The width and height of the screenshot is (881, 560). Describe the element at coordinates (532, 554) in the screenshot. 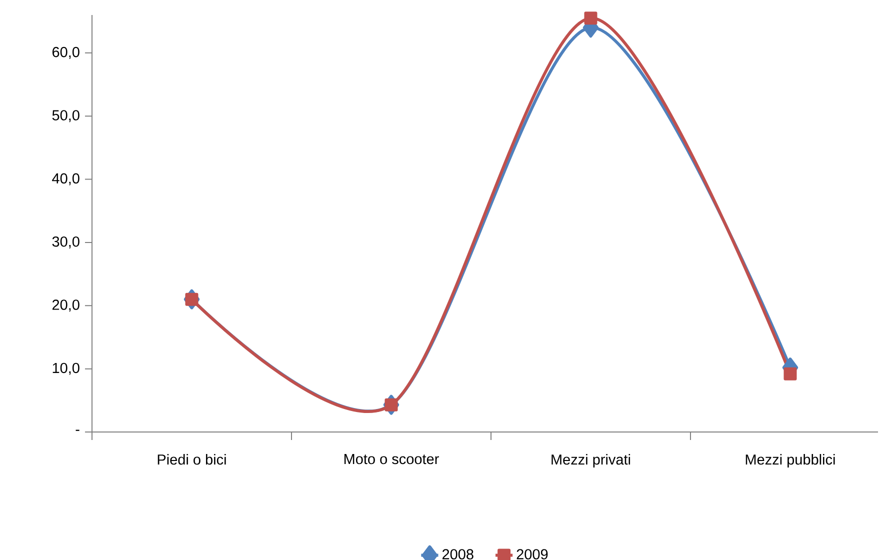

I see `legend-label: 2009` at that location.